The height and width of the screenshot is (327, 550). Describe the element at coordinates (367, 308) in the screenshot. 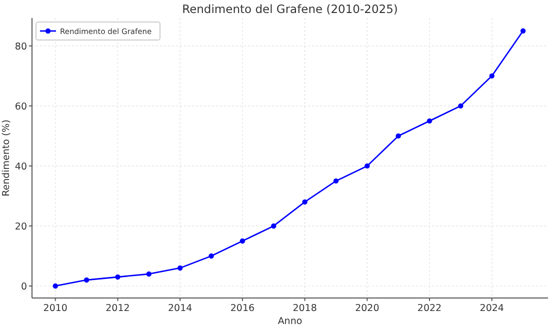

I see `x-tick-label: 2020` at that location.